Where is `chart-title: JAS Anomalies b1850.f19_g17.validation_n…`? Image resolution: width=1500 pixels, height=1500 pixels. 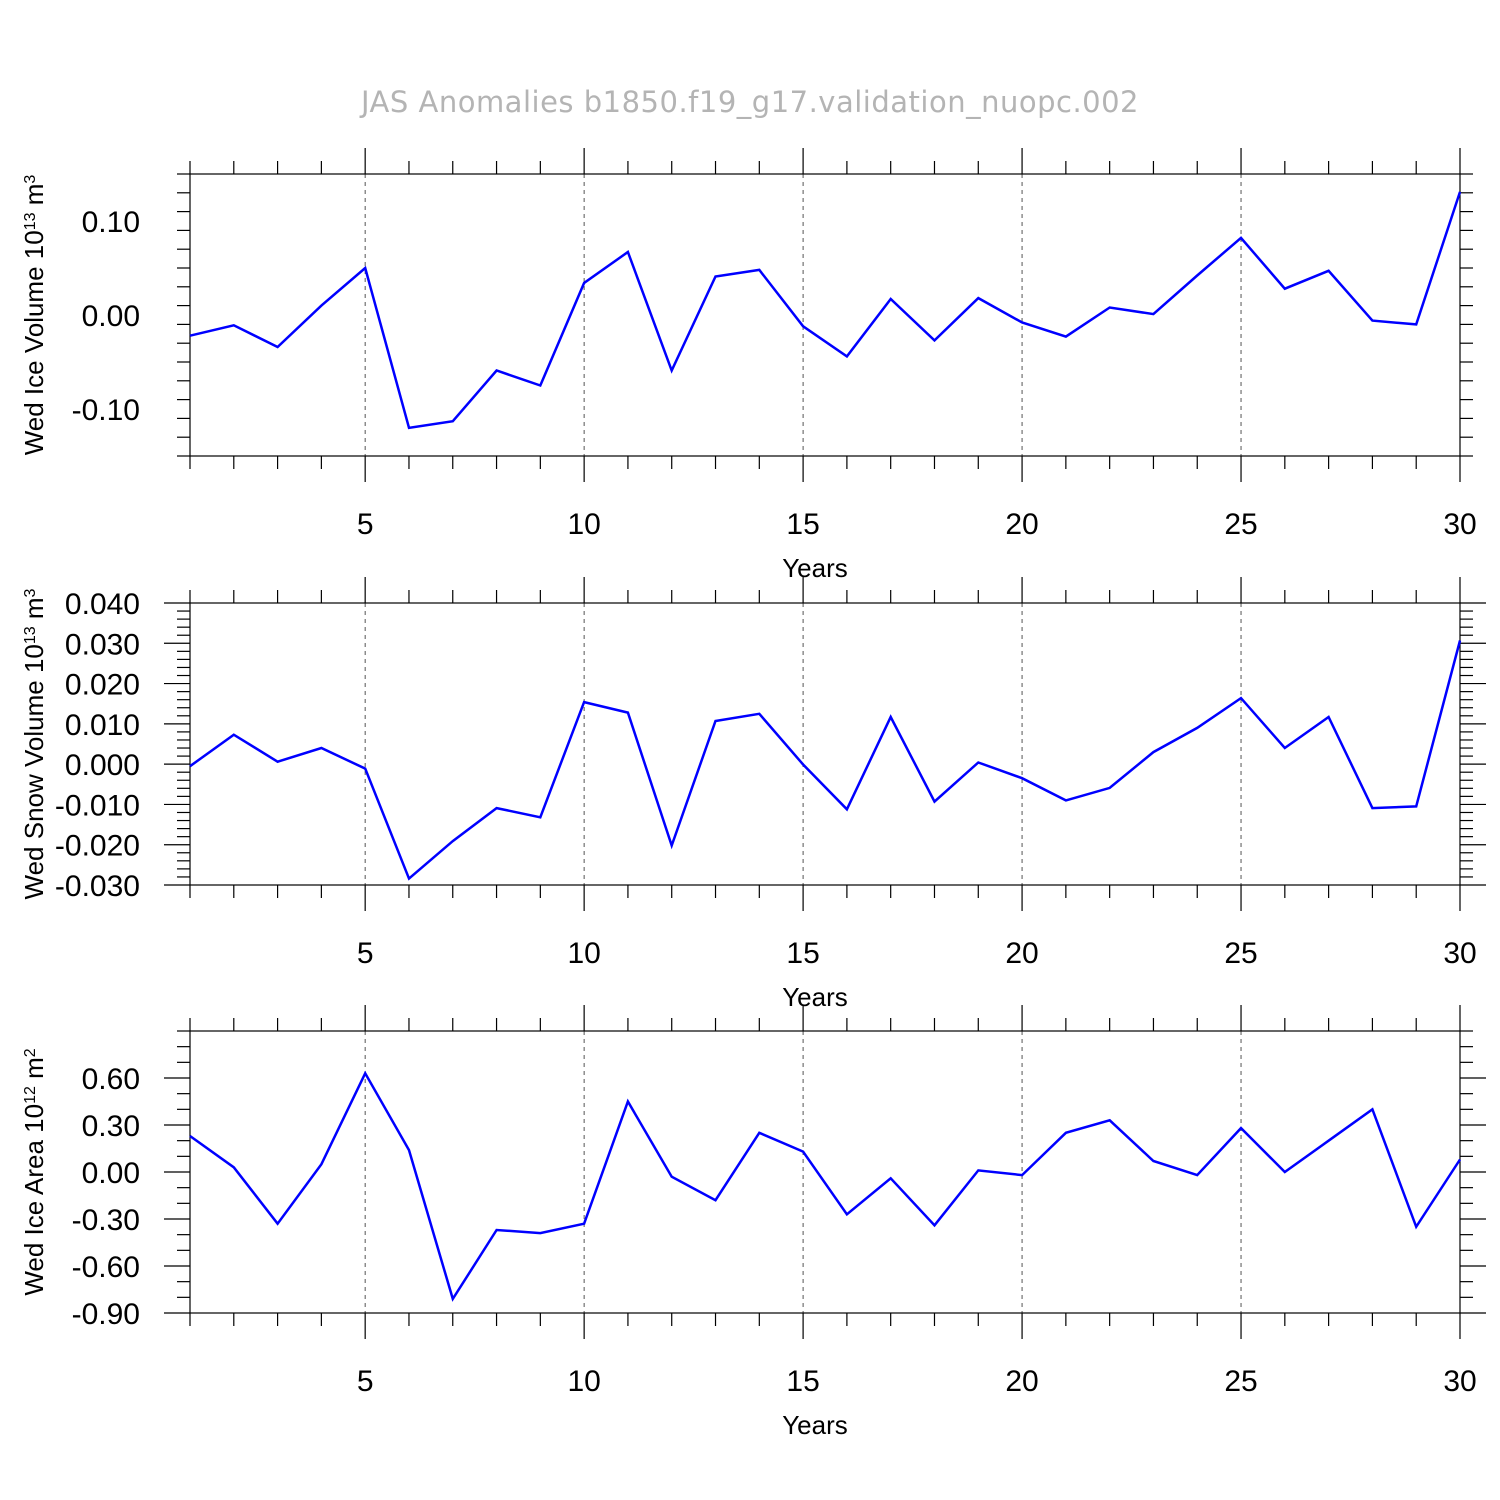
chart-title: JAS Anomalies b1850.f19_g17.validation_n… is located at coordinates (749, 102).